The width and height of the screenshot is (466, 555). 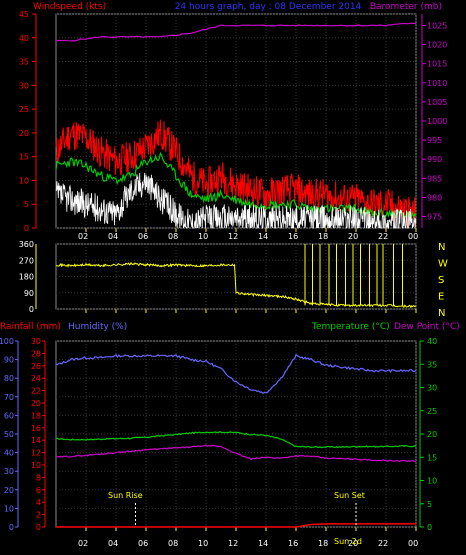 What do you see at coordinates (406, 7) in the screenshot?
I see `barometer-axis-title: Barometer (mb)` at bounding box center [406, 7].